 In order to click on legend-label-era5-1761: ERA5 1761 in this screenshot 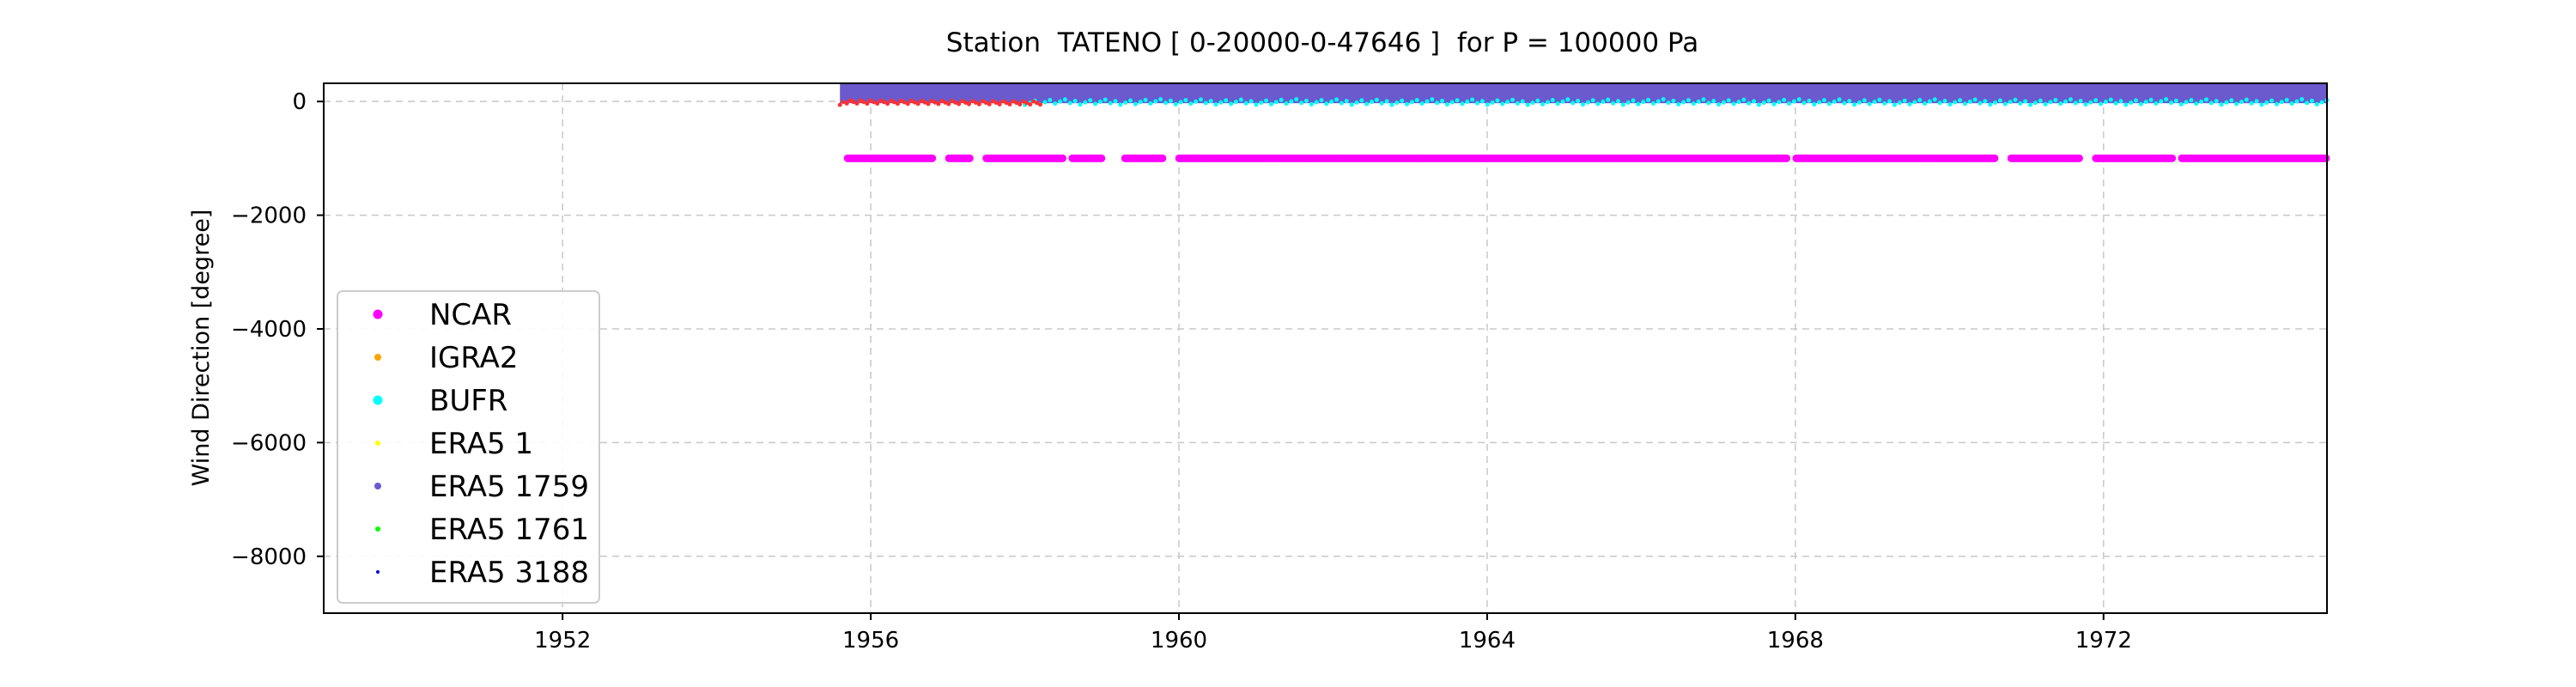, I will do `click(509, 530)`.